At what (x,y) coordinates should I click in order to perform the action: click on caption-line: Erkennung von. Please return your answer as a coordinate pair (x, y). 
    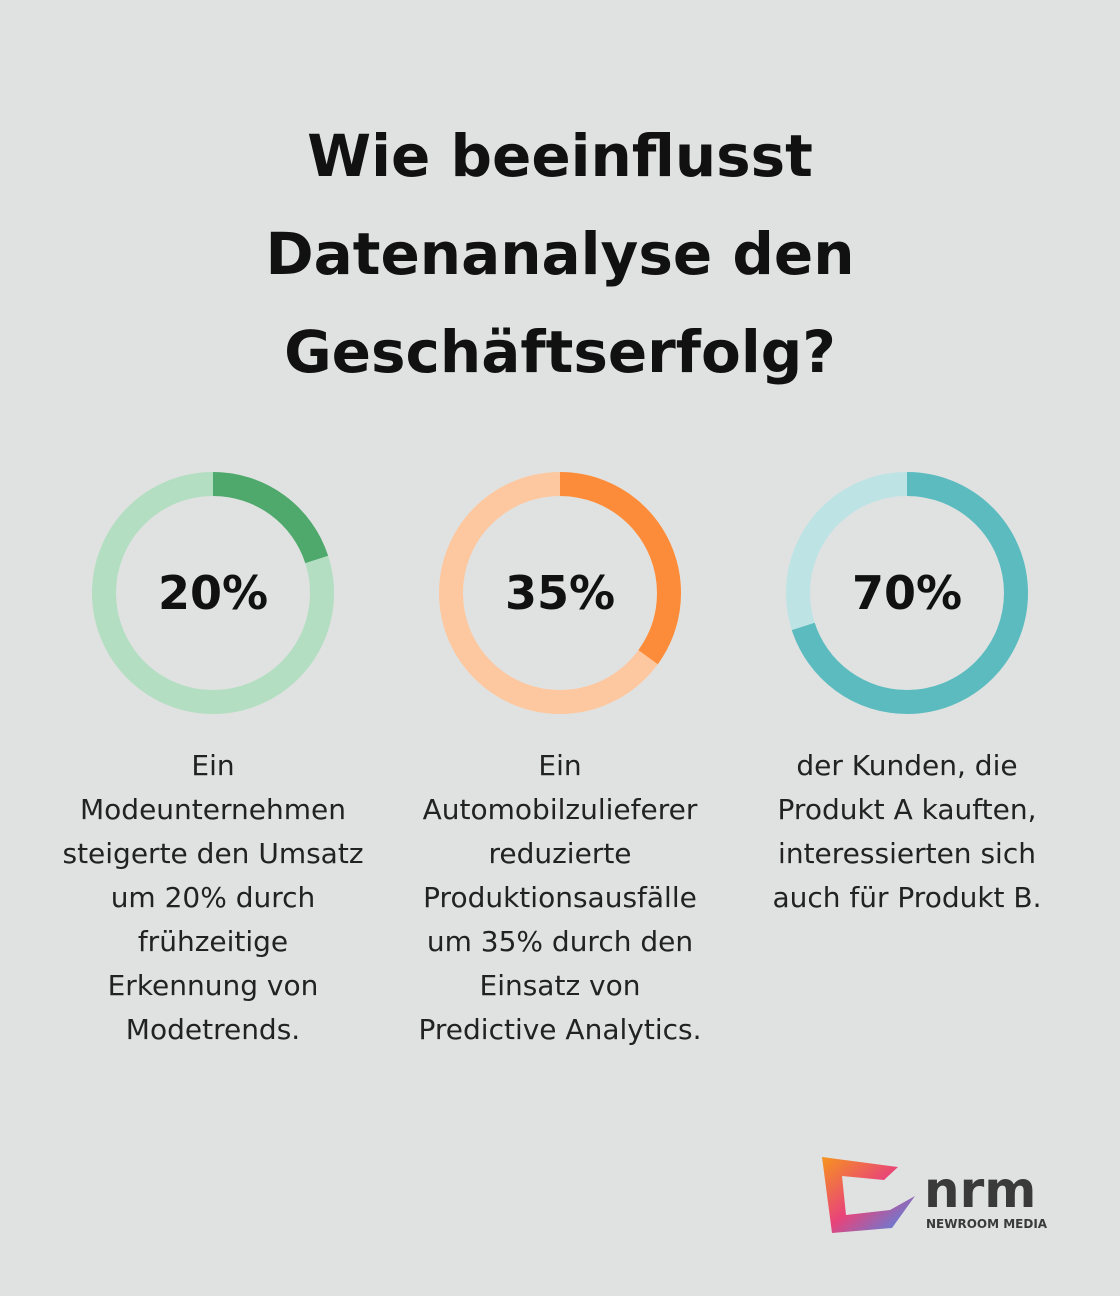
    Looking at the image, I should click on (213, 985).